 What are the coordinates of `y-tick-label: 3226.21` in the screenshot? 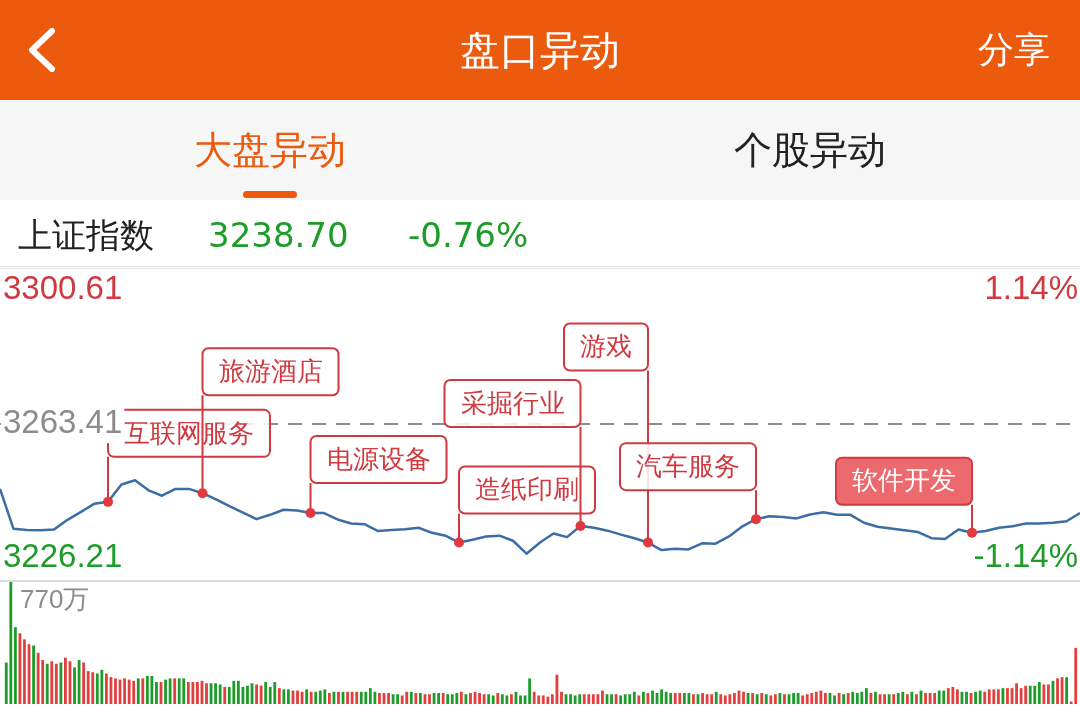 It's located at (63, 556).